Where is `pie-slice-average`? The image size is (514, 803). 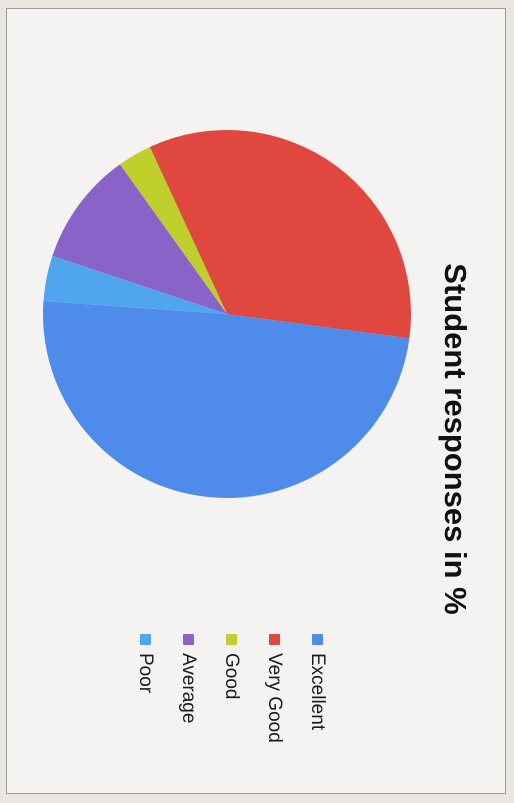
pie-slice-average is located at coordinates (139, 239).